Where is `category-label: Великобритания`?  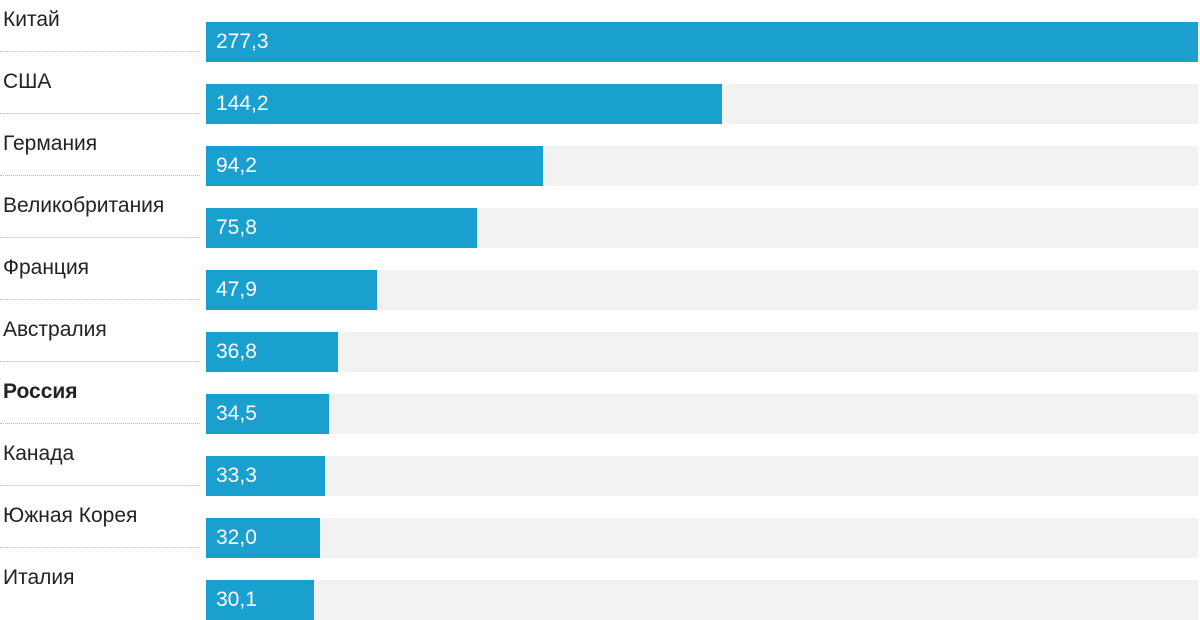 category-label: Великобритания is located at coordinates (84, 205).